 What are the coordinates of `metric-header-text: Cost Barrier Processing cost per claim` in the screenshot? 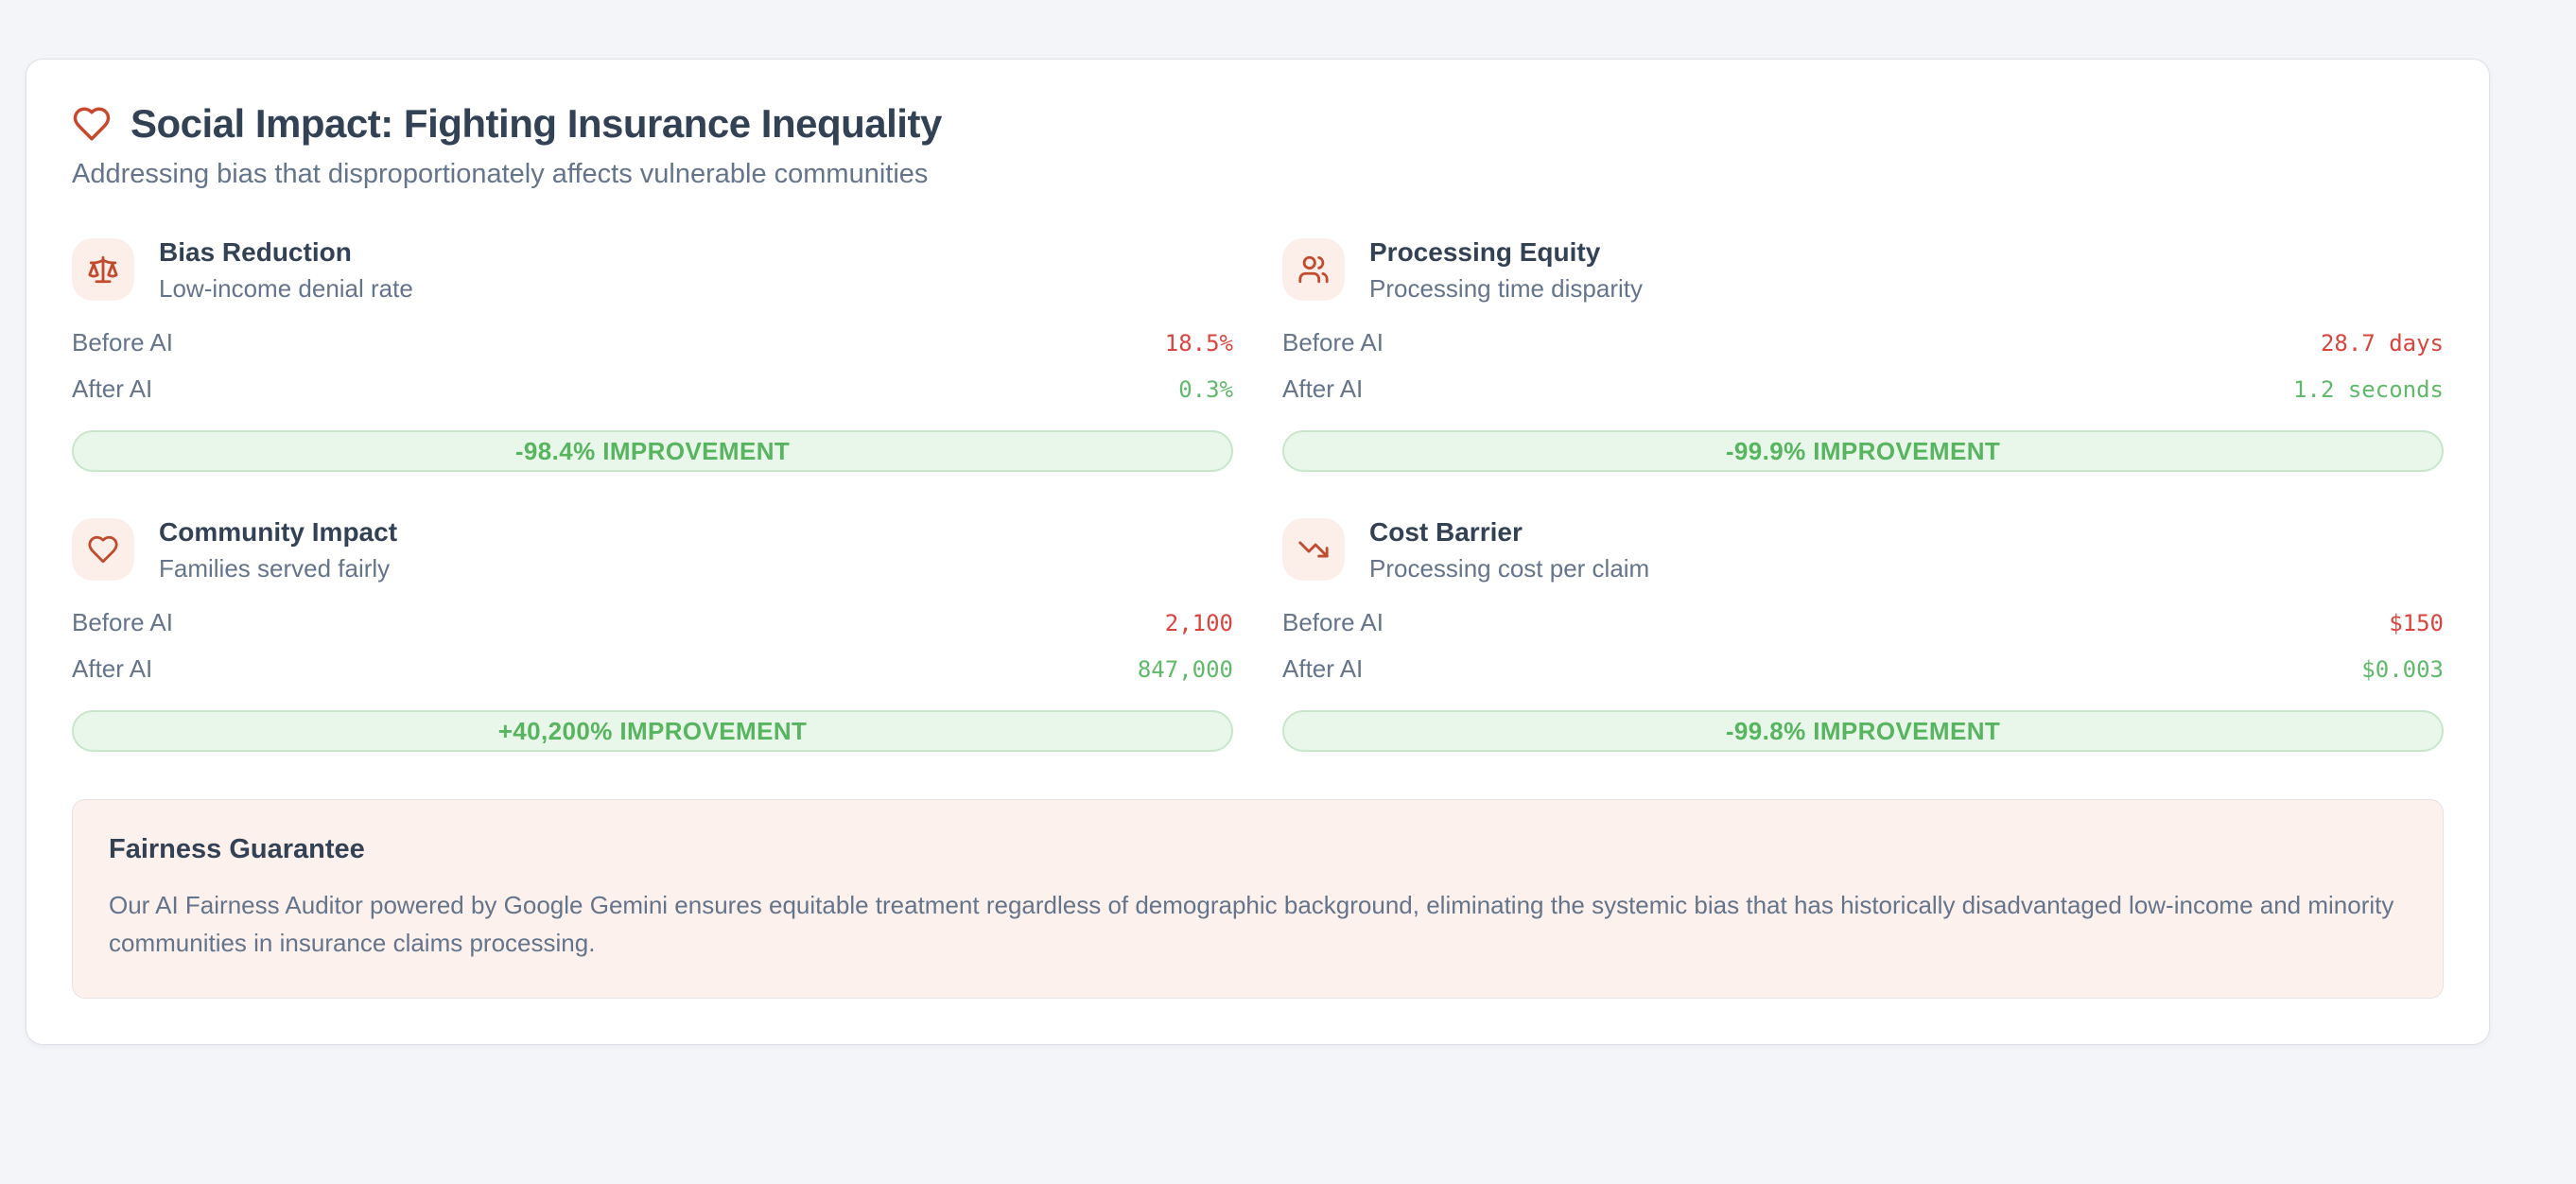 It's located at (1509, 549).